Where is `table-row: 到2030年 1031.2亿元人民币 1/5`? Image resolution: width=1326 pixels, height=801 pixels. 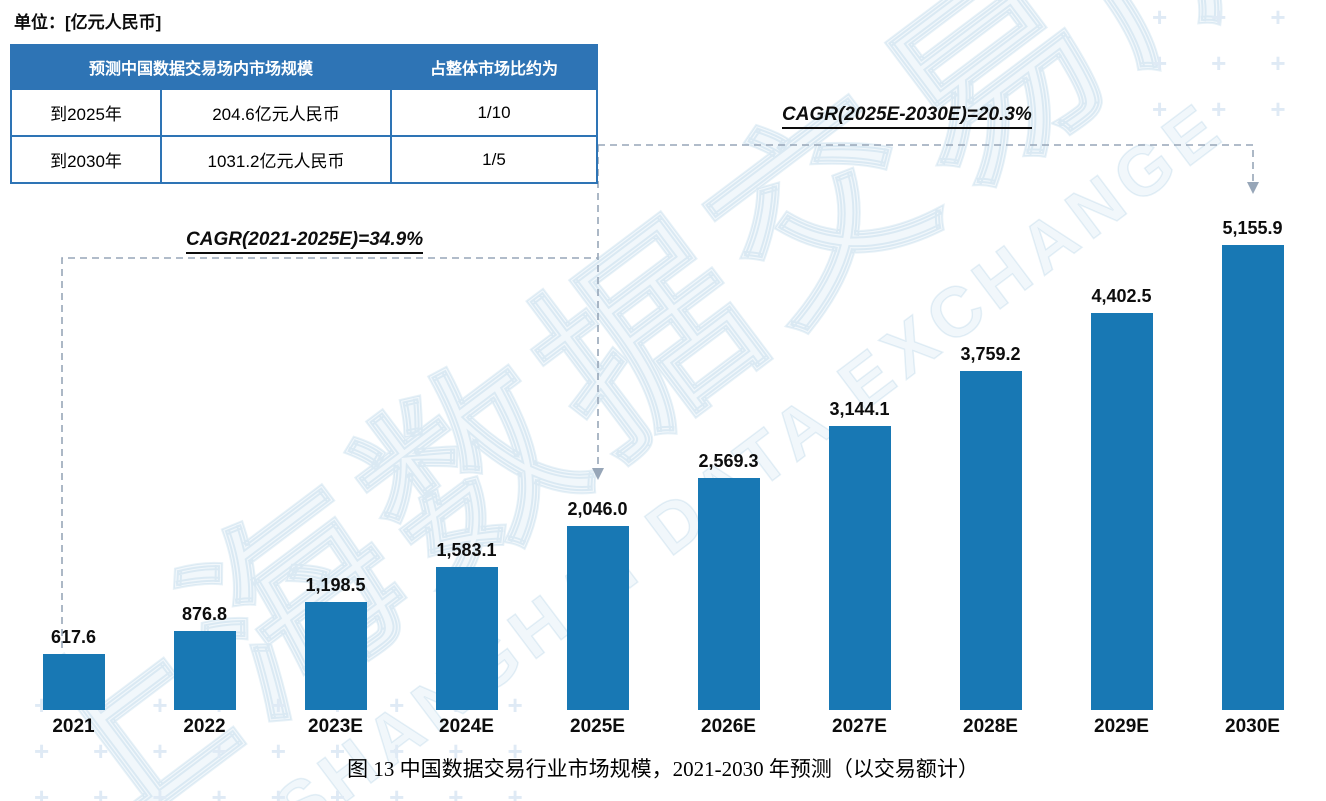
table-row: 到2030年 1031.2亿元人民币 1/5 is located at coordinates (304, 159).